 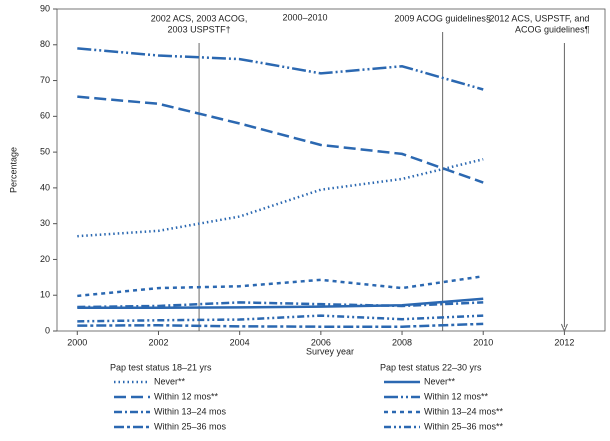 I want to click on x-tick-label: 2002, so click(x=158, y=342).